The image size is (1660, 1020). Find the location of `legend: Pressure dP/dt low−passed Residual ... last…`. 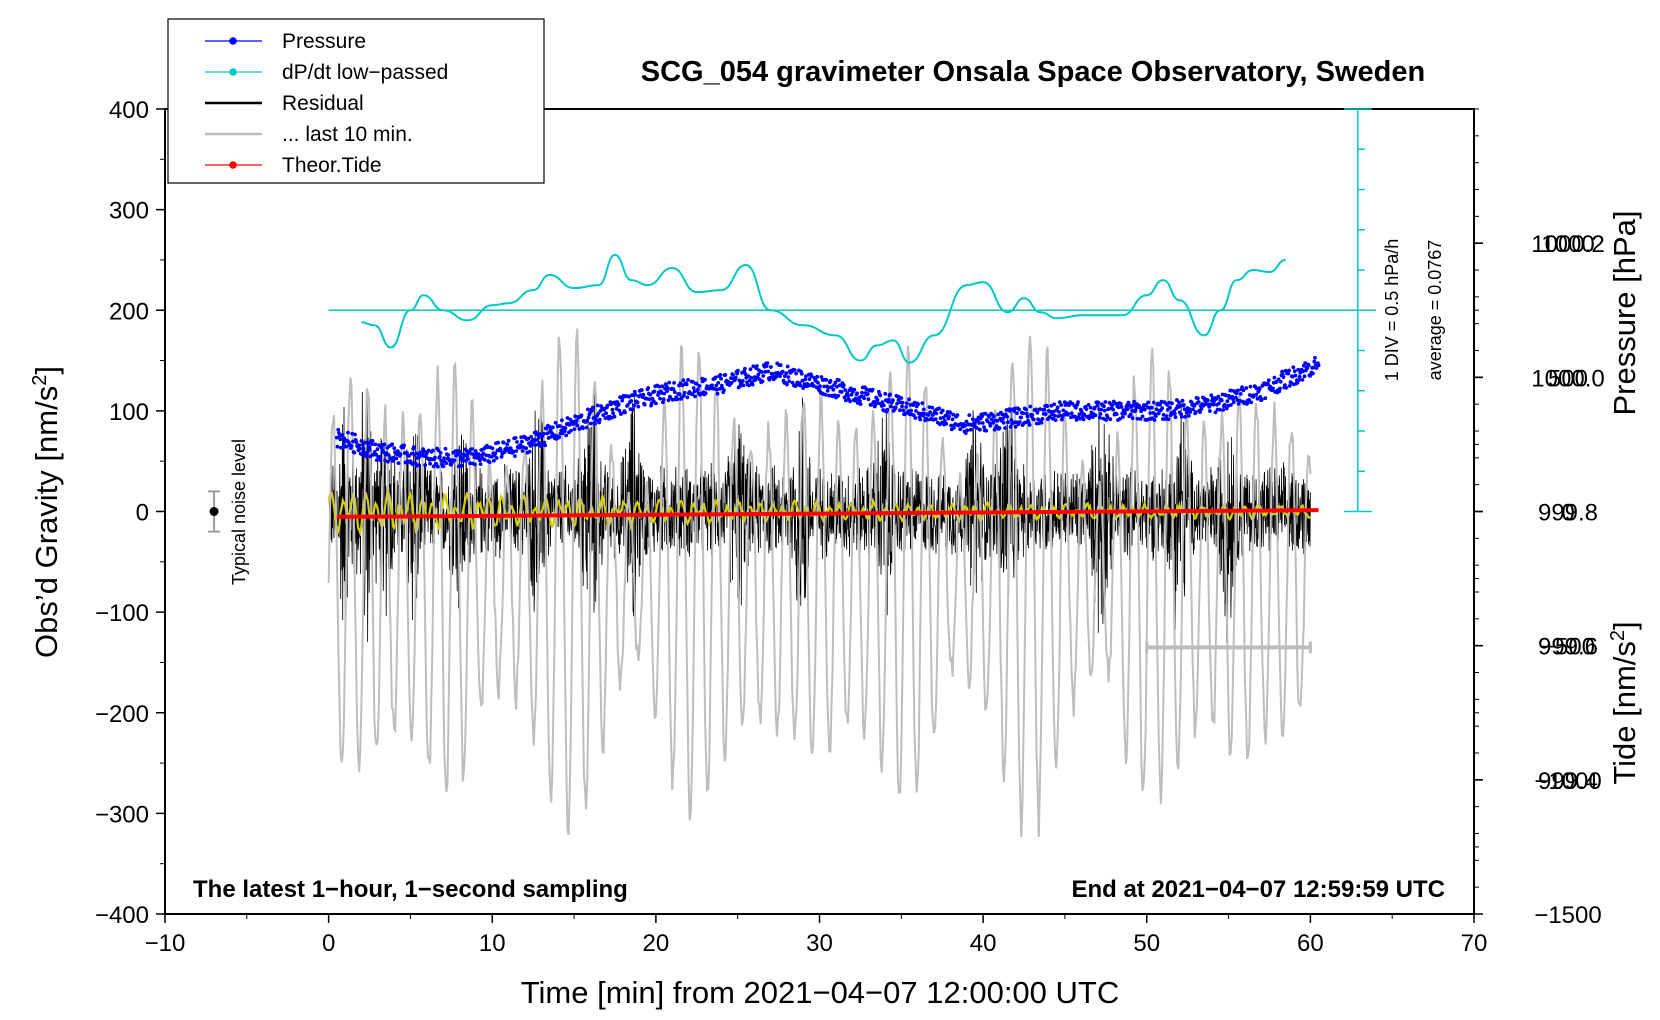

legend: Pressure dP/dt low−passed Residual ... last… is located at coordinates (356, 101).